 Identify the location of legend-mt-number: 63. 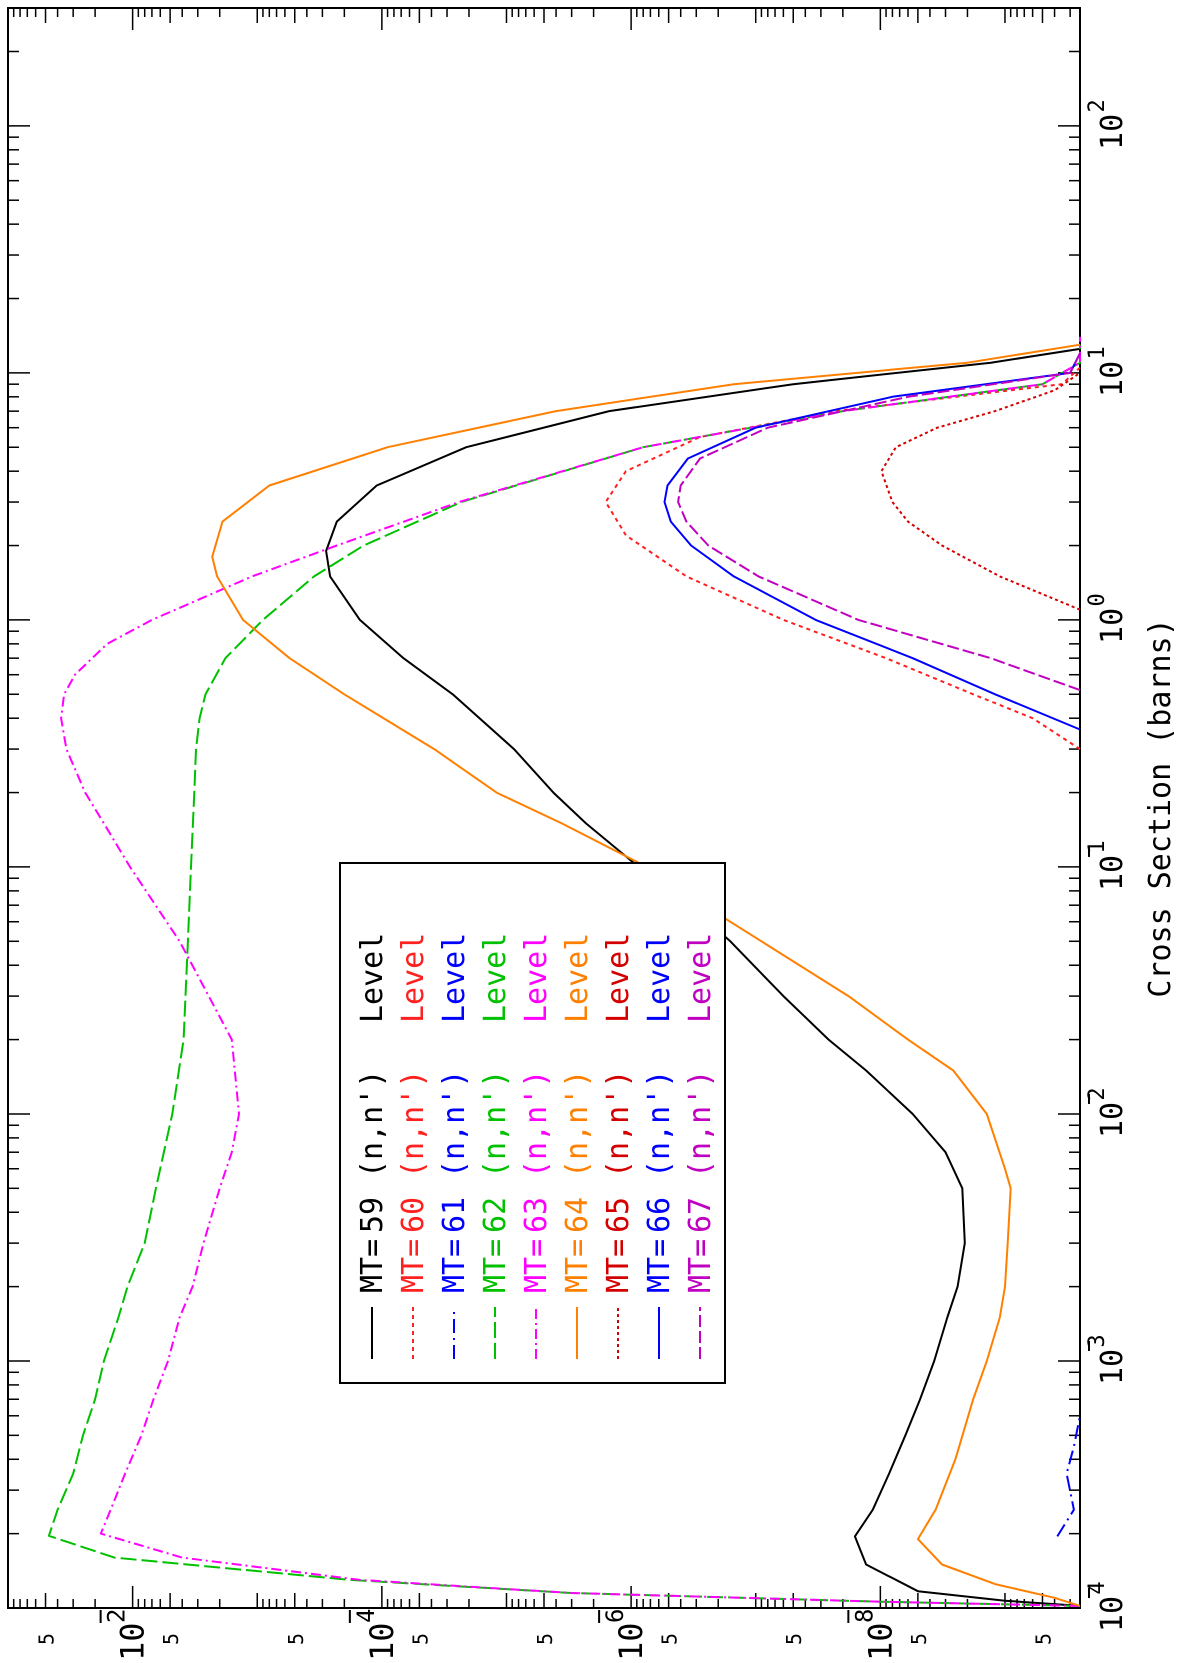
(536, 1215).